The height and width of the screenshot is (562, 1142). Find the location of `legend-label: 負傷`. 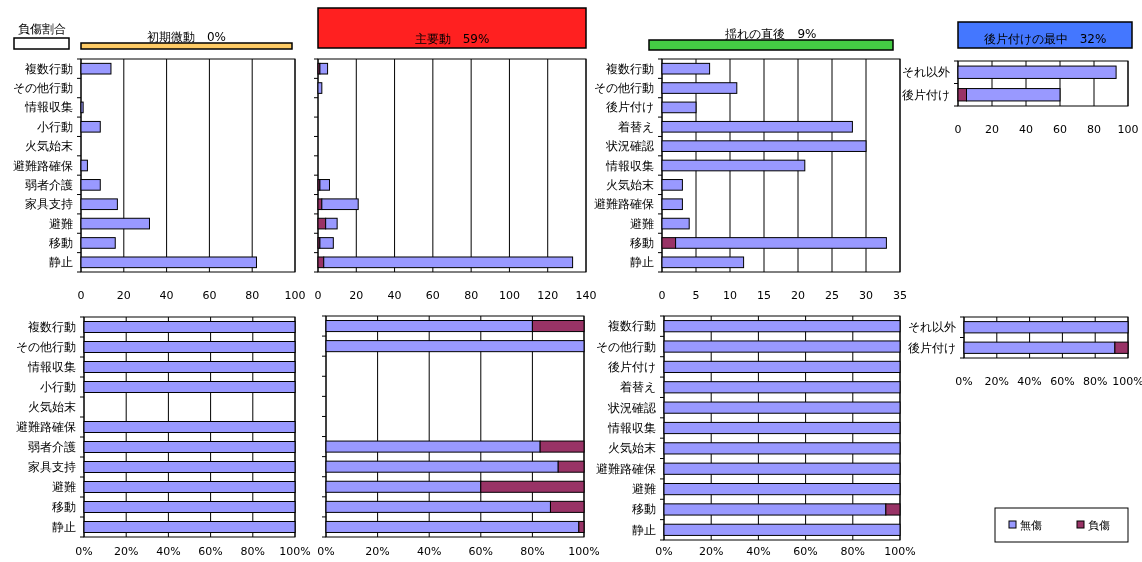

legend-label: 負傷 is located at coordinates (1099, 525).